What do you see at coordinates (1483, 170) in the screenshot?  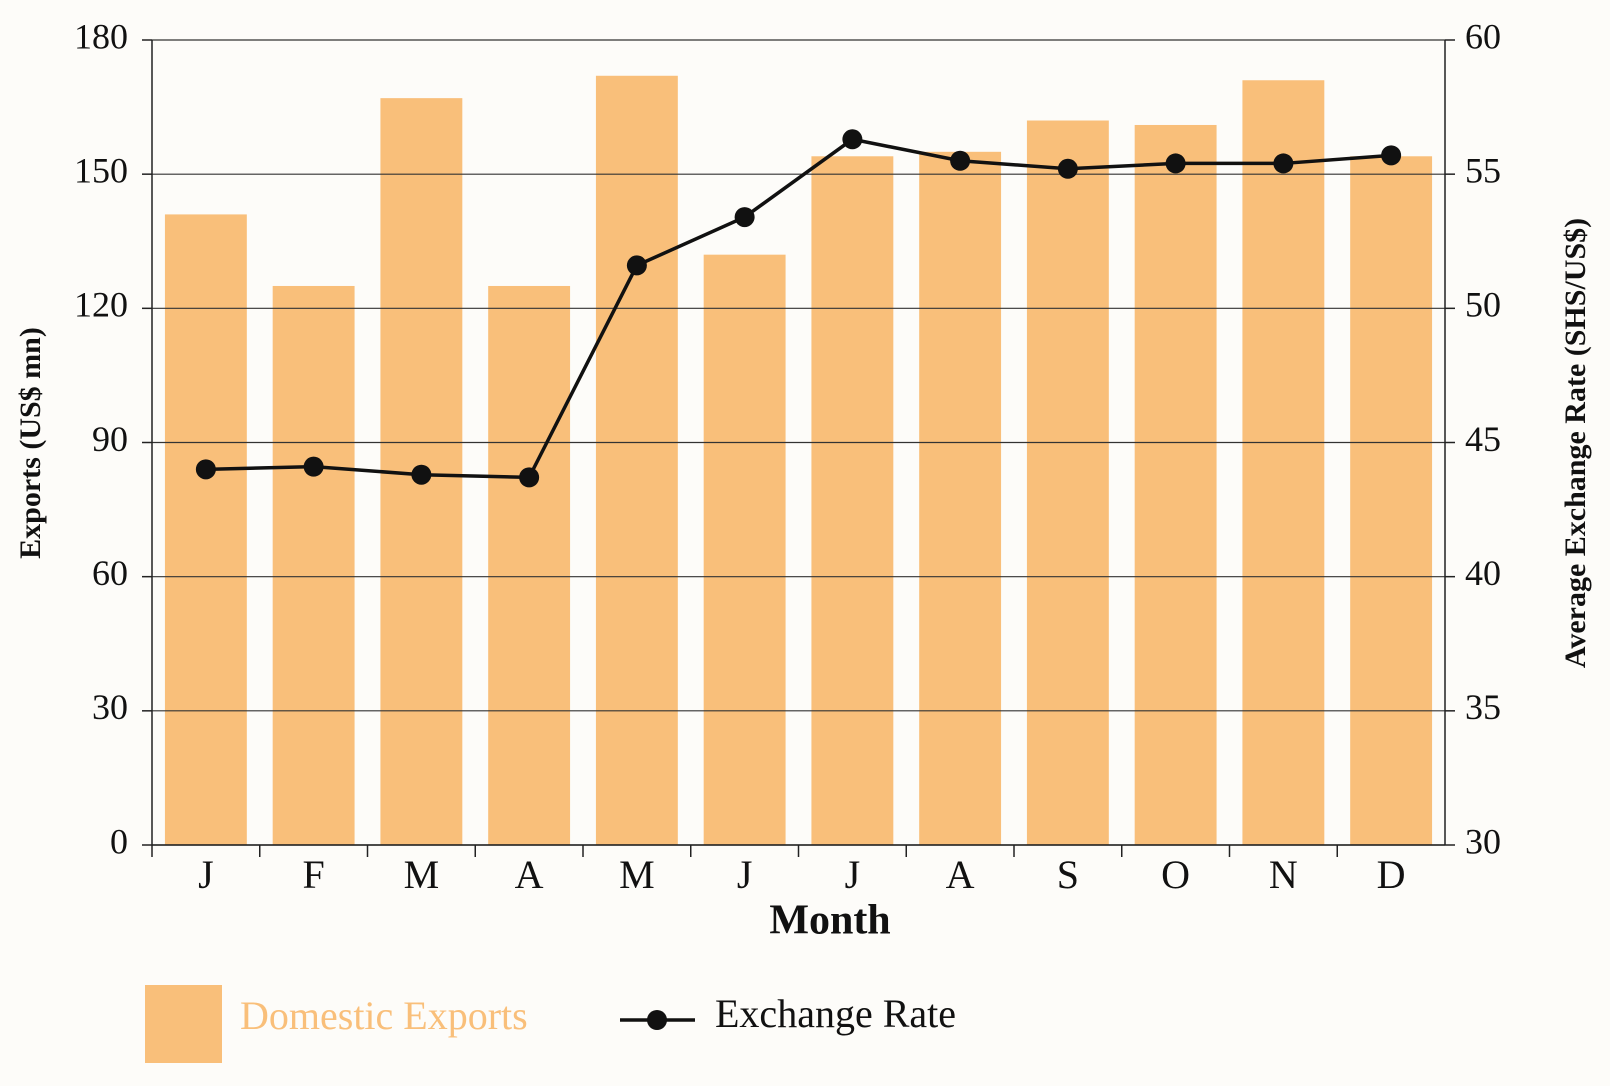 I see `y2-tick-label: 55` at bounding box center [1483, 170].